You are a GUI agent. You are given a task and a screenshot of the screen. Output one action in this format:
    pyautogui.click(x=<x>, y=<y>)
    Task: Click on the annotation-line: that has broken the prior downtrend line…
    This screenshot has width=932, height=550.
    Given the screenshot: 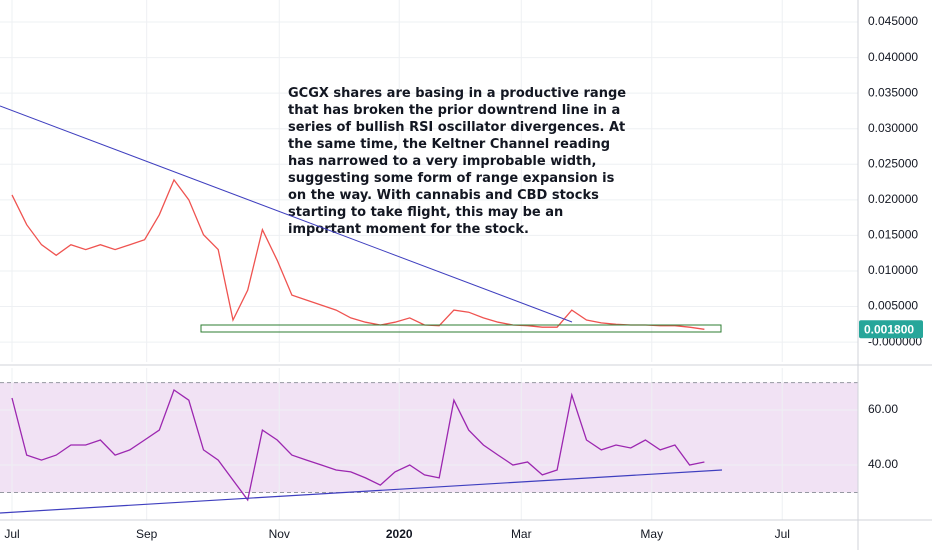 What is the action you would take?
    pyautogui.click(x=454, y=110)
    